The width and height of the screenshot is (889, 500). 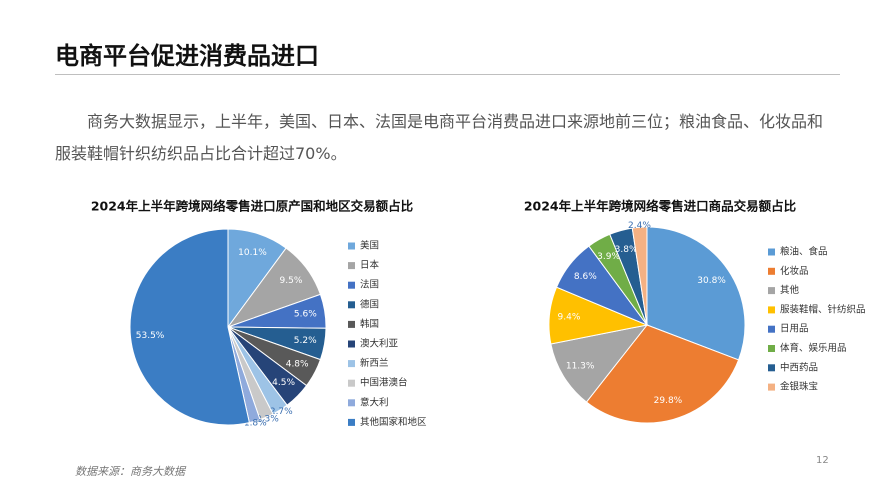 I want to click on data-label: 30.8%, so click(x=711, y=281).